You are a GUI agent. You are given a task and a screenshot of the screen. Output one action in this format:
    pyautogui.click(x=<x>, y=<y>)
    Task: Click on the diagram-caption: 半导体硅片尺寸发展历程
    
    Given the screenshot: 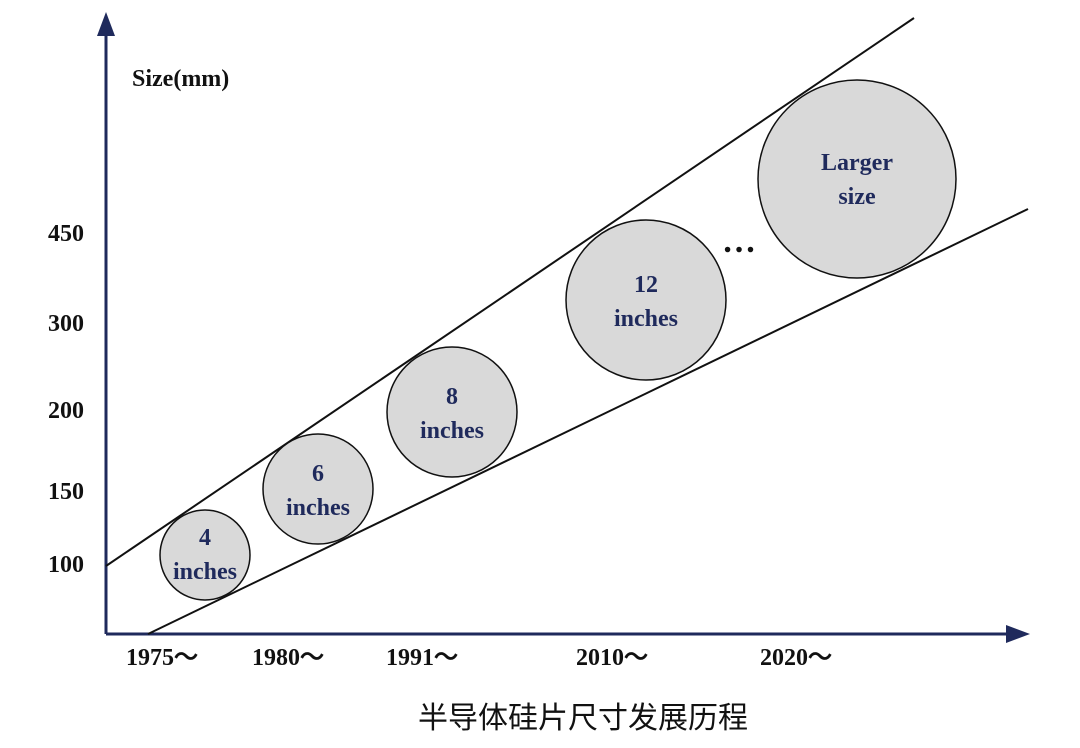 What is the action you would take?
    pyautogui.click(x=583, y=718)
    